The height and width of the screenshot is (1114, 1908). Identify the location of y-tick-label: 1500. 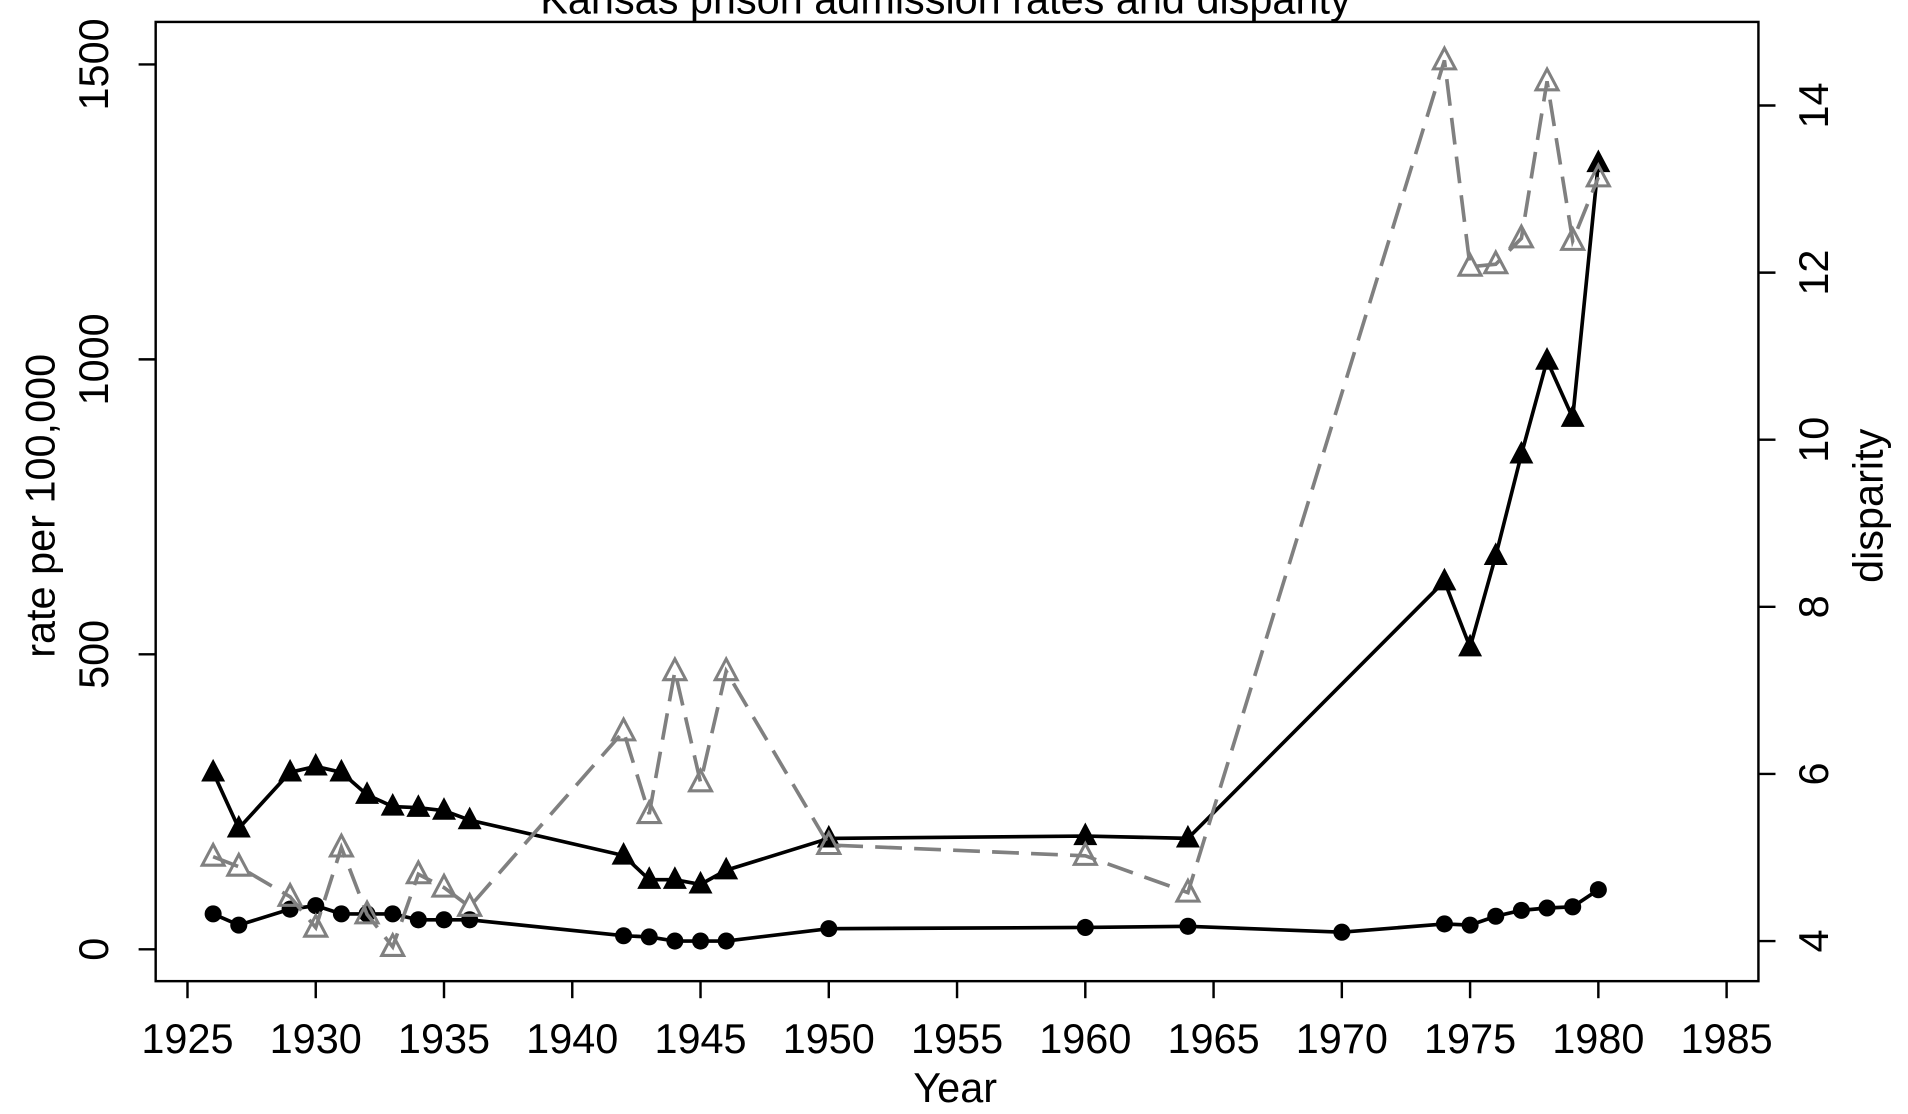
(93, 64).